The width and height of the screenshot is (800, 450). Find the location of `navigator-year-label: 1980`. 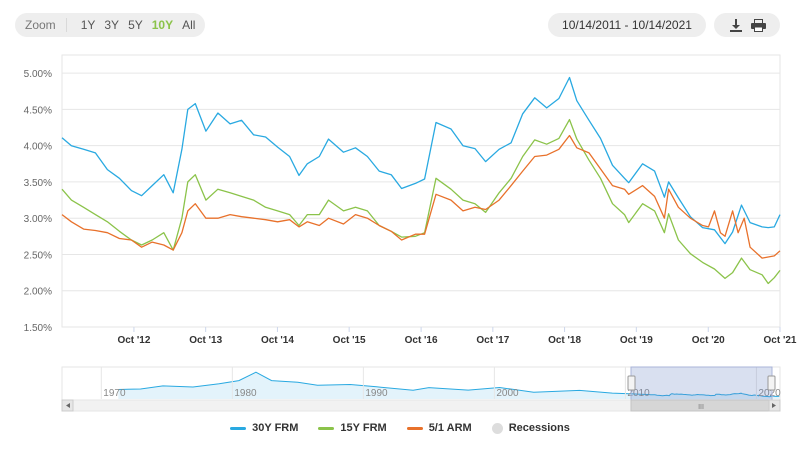

navigator-year-label: 1980 is located at coordinates (245, 393).